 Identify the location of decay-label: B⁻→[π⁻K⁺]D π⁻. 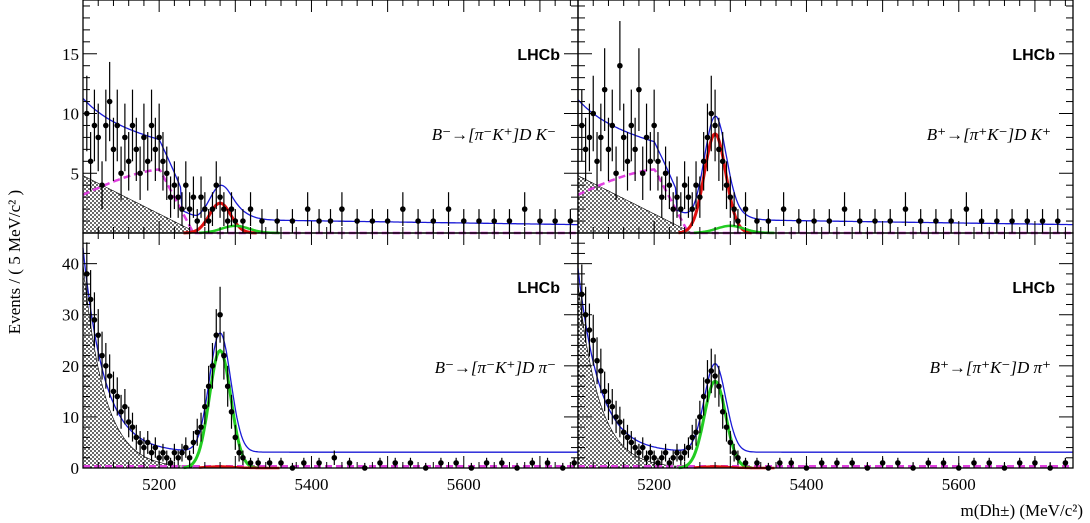
(495, 367).